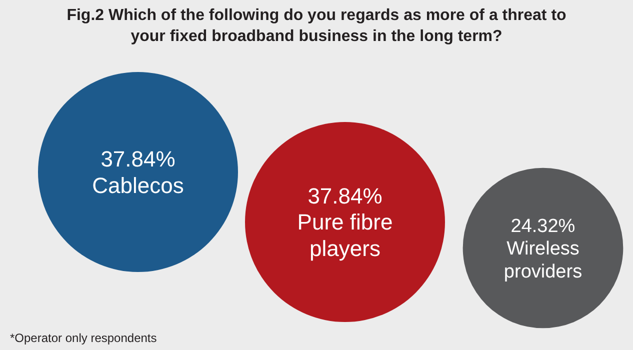 This screenshot has width=633, height=350. I want to click on category-label: Cablecos, so click(138, 185).